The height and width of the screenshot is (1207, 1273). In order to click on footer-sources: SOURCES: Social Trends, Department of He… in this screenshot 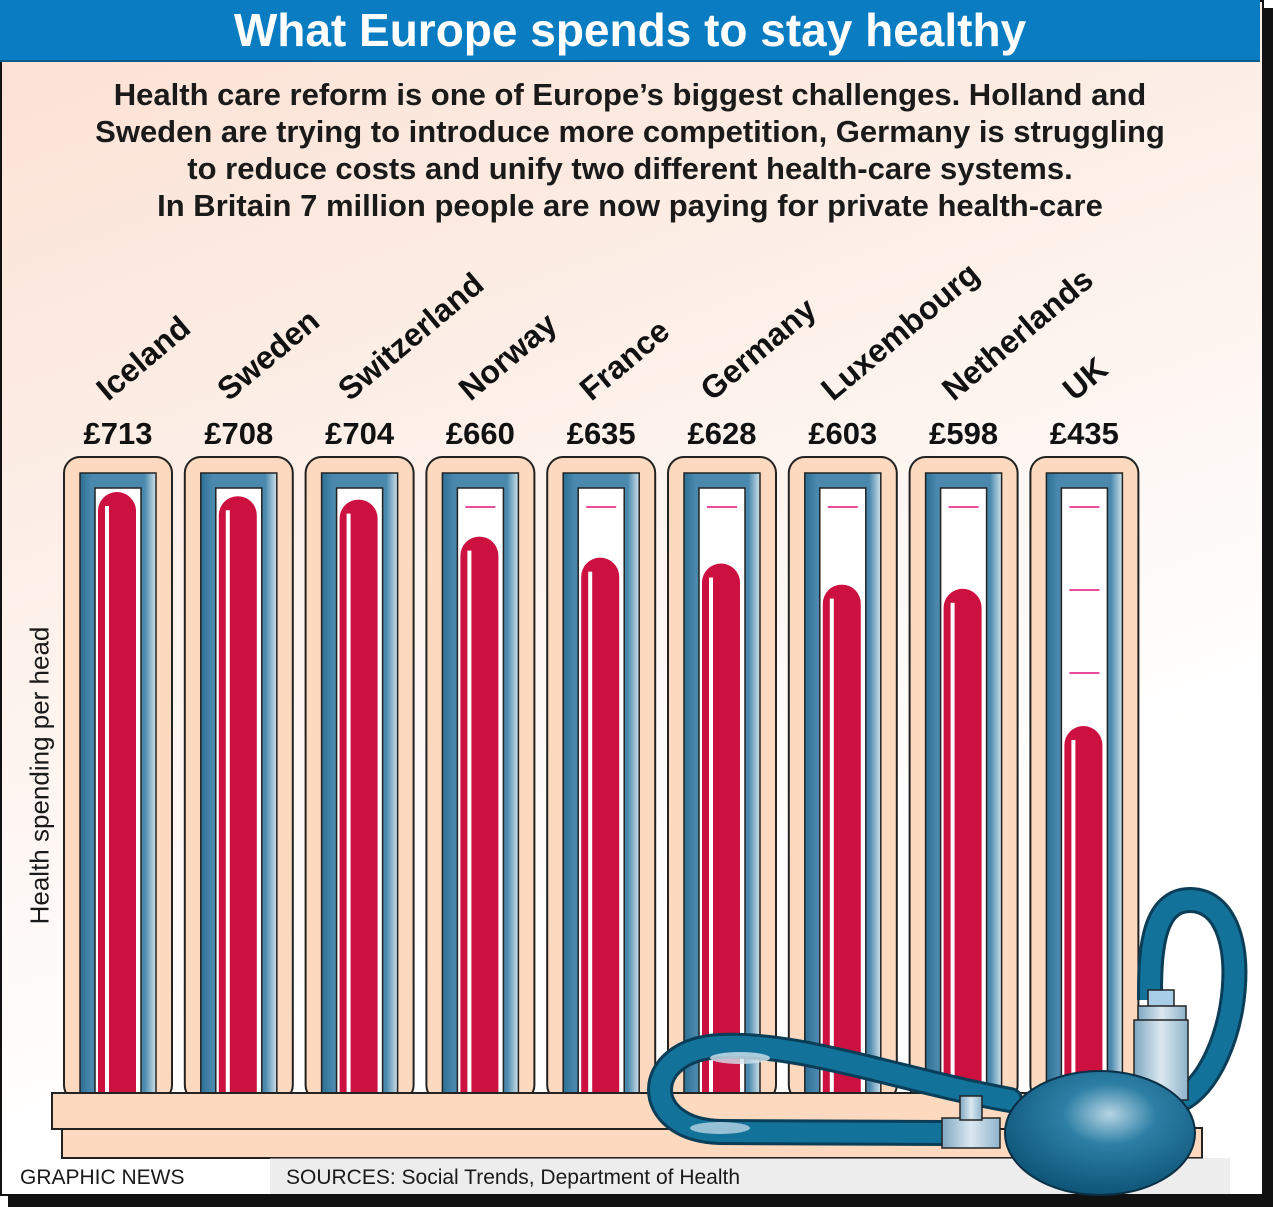, I will do `click(513, 1177)`.